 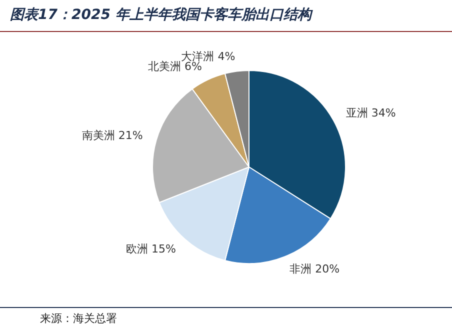 I want to click on chart-title: 图表17：2025 年上半年我国卡客车胎出口结构, so click(x=161, y=15).